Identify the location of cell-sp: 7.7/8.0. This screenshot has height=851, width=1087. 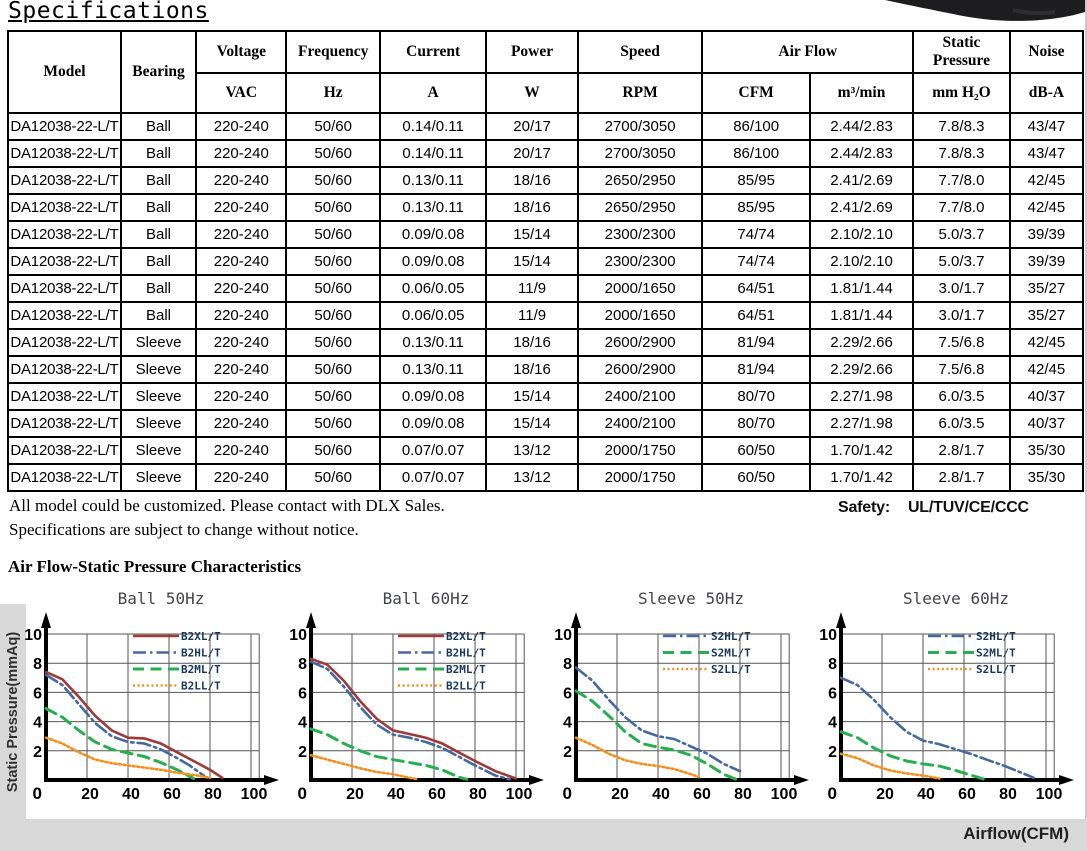
(961, 180).